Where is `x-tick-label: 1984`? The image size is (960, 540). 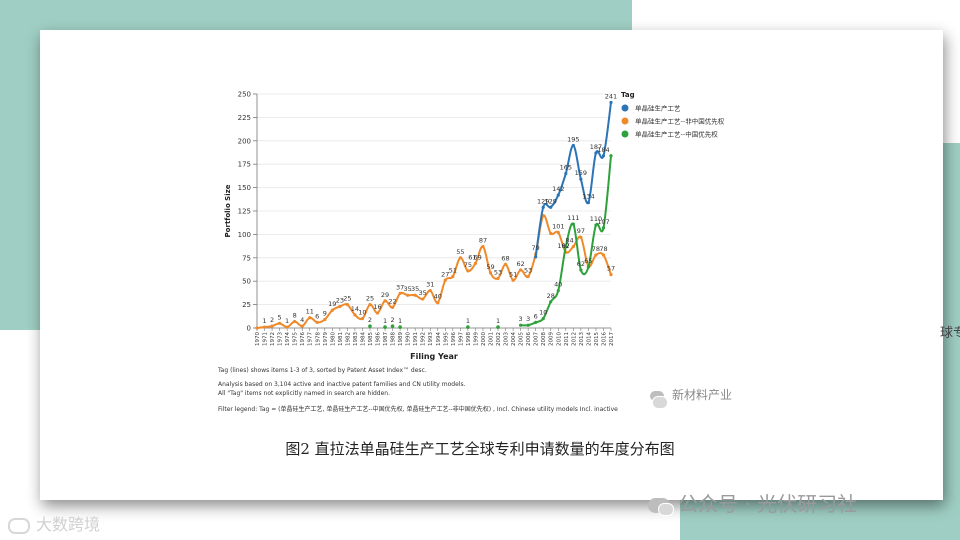
x-tick-label: 1984 is located at coordinates (363, 339).